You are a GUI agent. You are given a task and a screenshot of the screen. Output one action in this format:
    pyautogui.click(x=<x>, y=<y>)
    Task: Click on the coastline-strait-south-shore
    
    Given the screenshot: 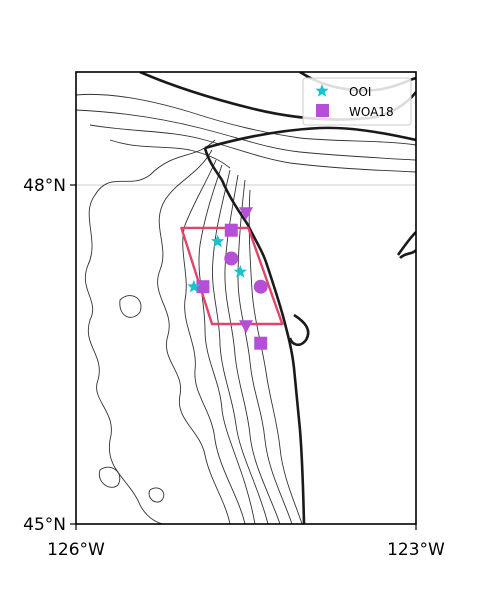 What is the action you would take?
    pyautogui.click(x=310, y=138)
    